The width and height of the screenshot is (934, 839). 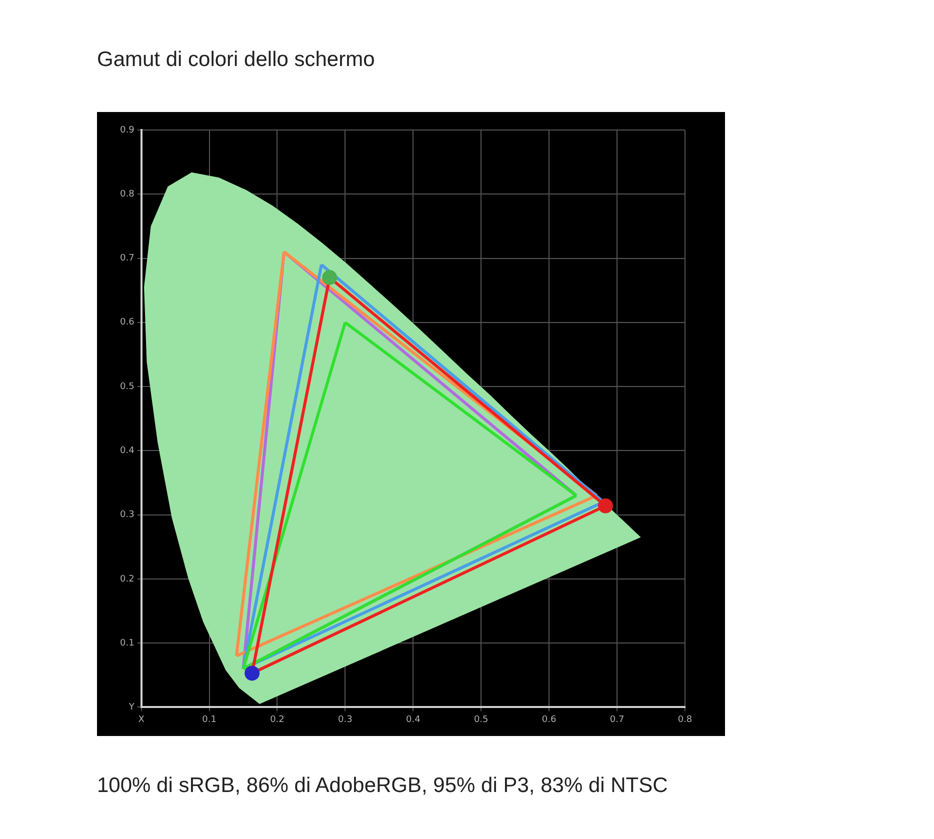 I want to click on x-tick-label: 0.1, so click(x=209, y=719).